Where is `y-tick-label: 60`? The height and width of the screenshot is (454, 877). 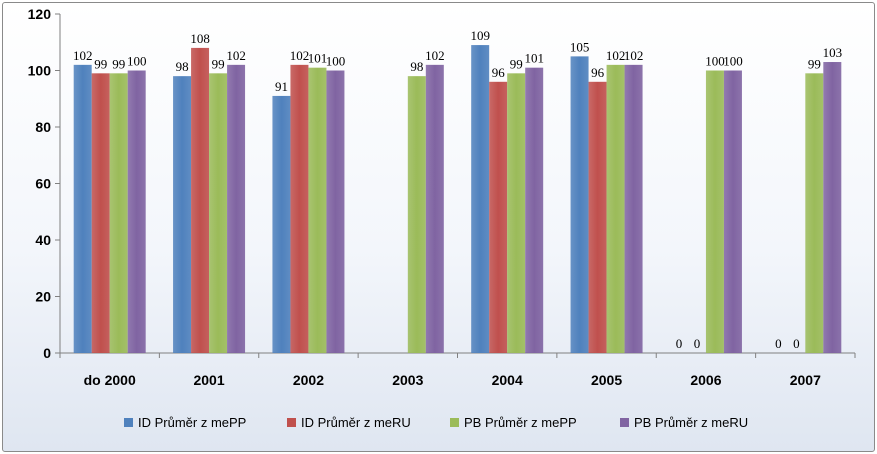 y-tick-label: 60 is located at coordinates (43, 184).